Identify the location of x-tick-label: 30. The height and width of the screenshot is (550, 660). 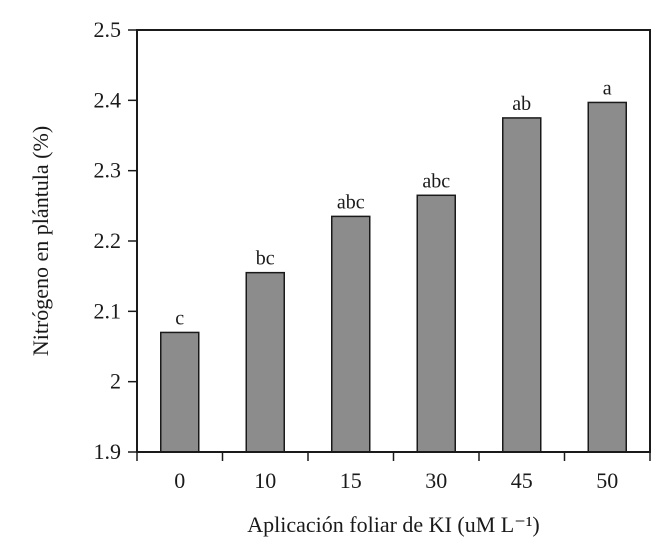
(436, 480).